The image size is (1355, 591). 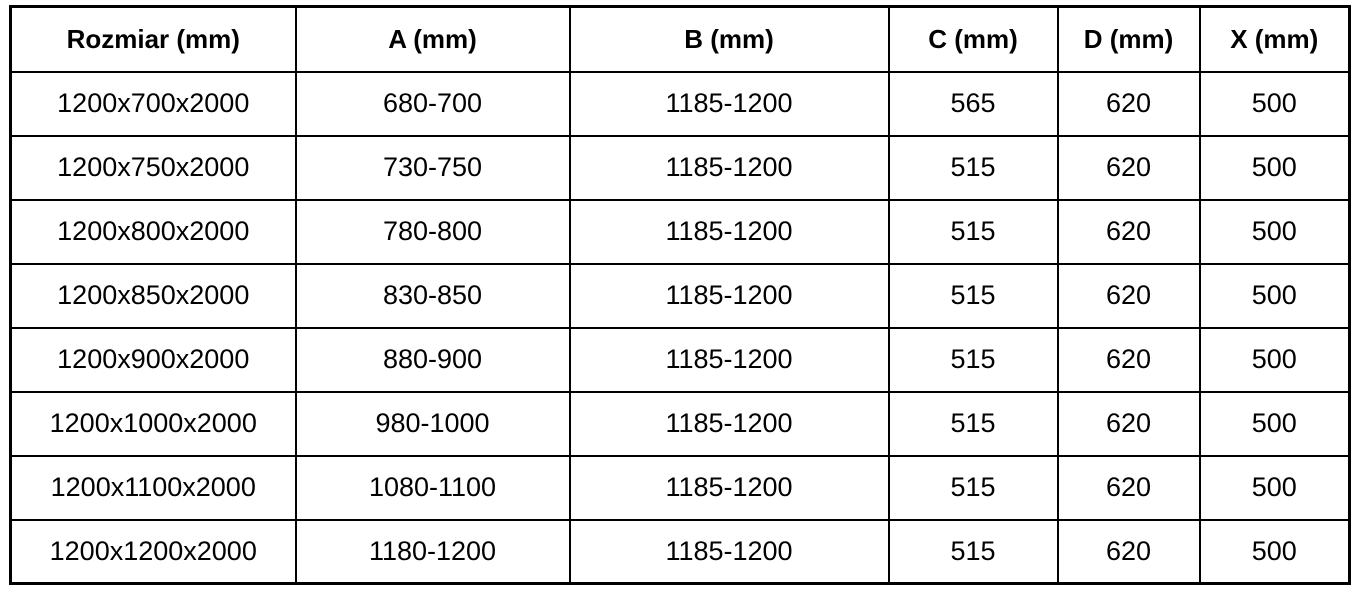 I want to click on cell-rozmiar: 1200x900x2000, so click(x=153, y=359).